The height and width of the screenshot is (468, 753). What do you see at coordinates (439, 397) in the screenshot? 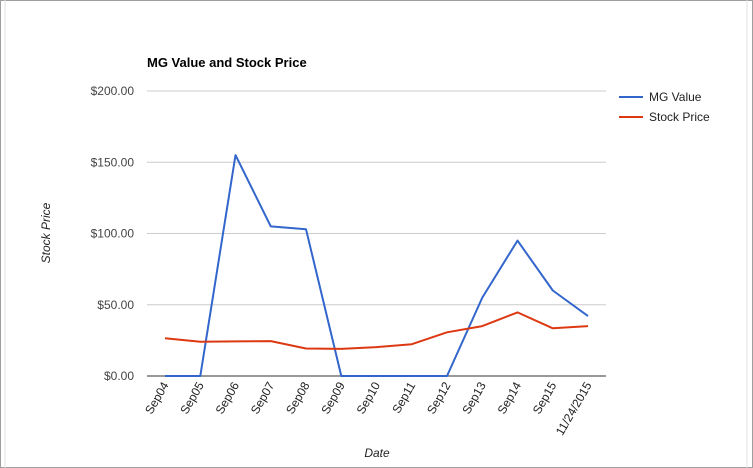
I see `x-tick-label: Sep12` at bounding box center [439, 397].